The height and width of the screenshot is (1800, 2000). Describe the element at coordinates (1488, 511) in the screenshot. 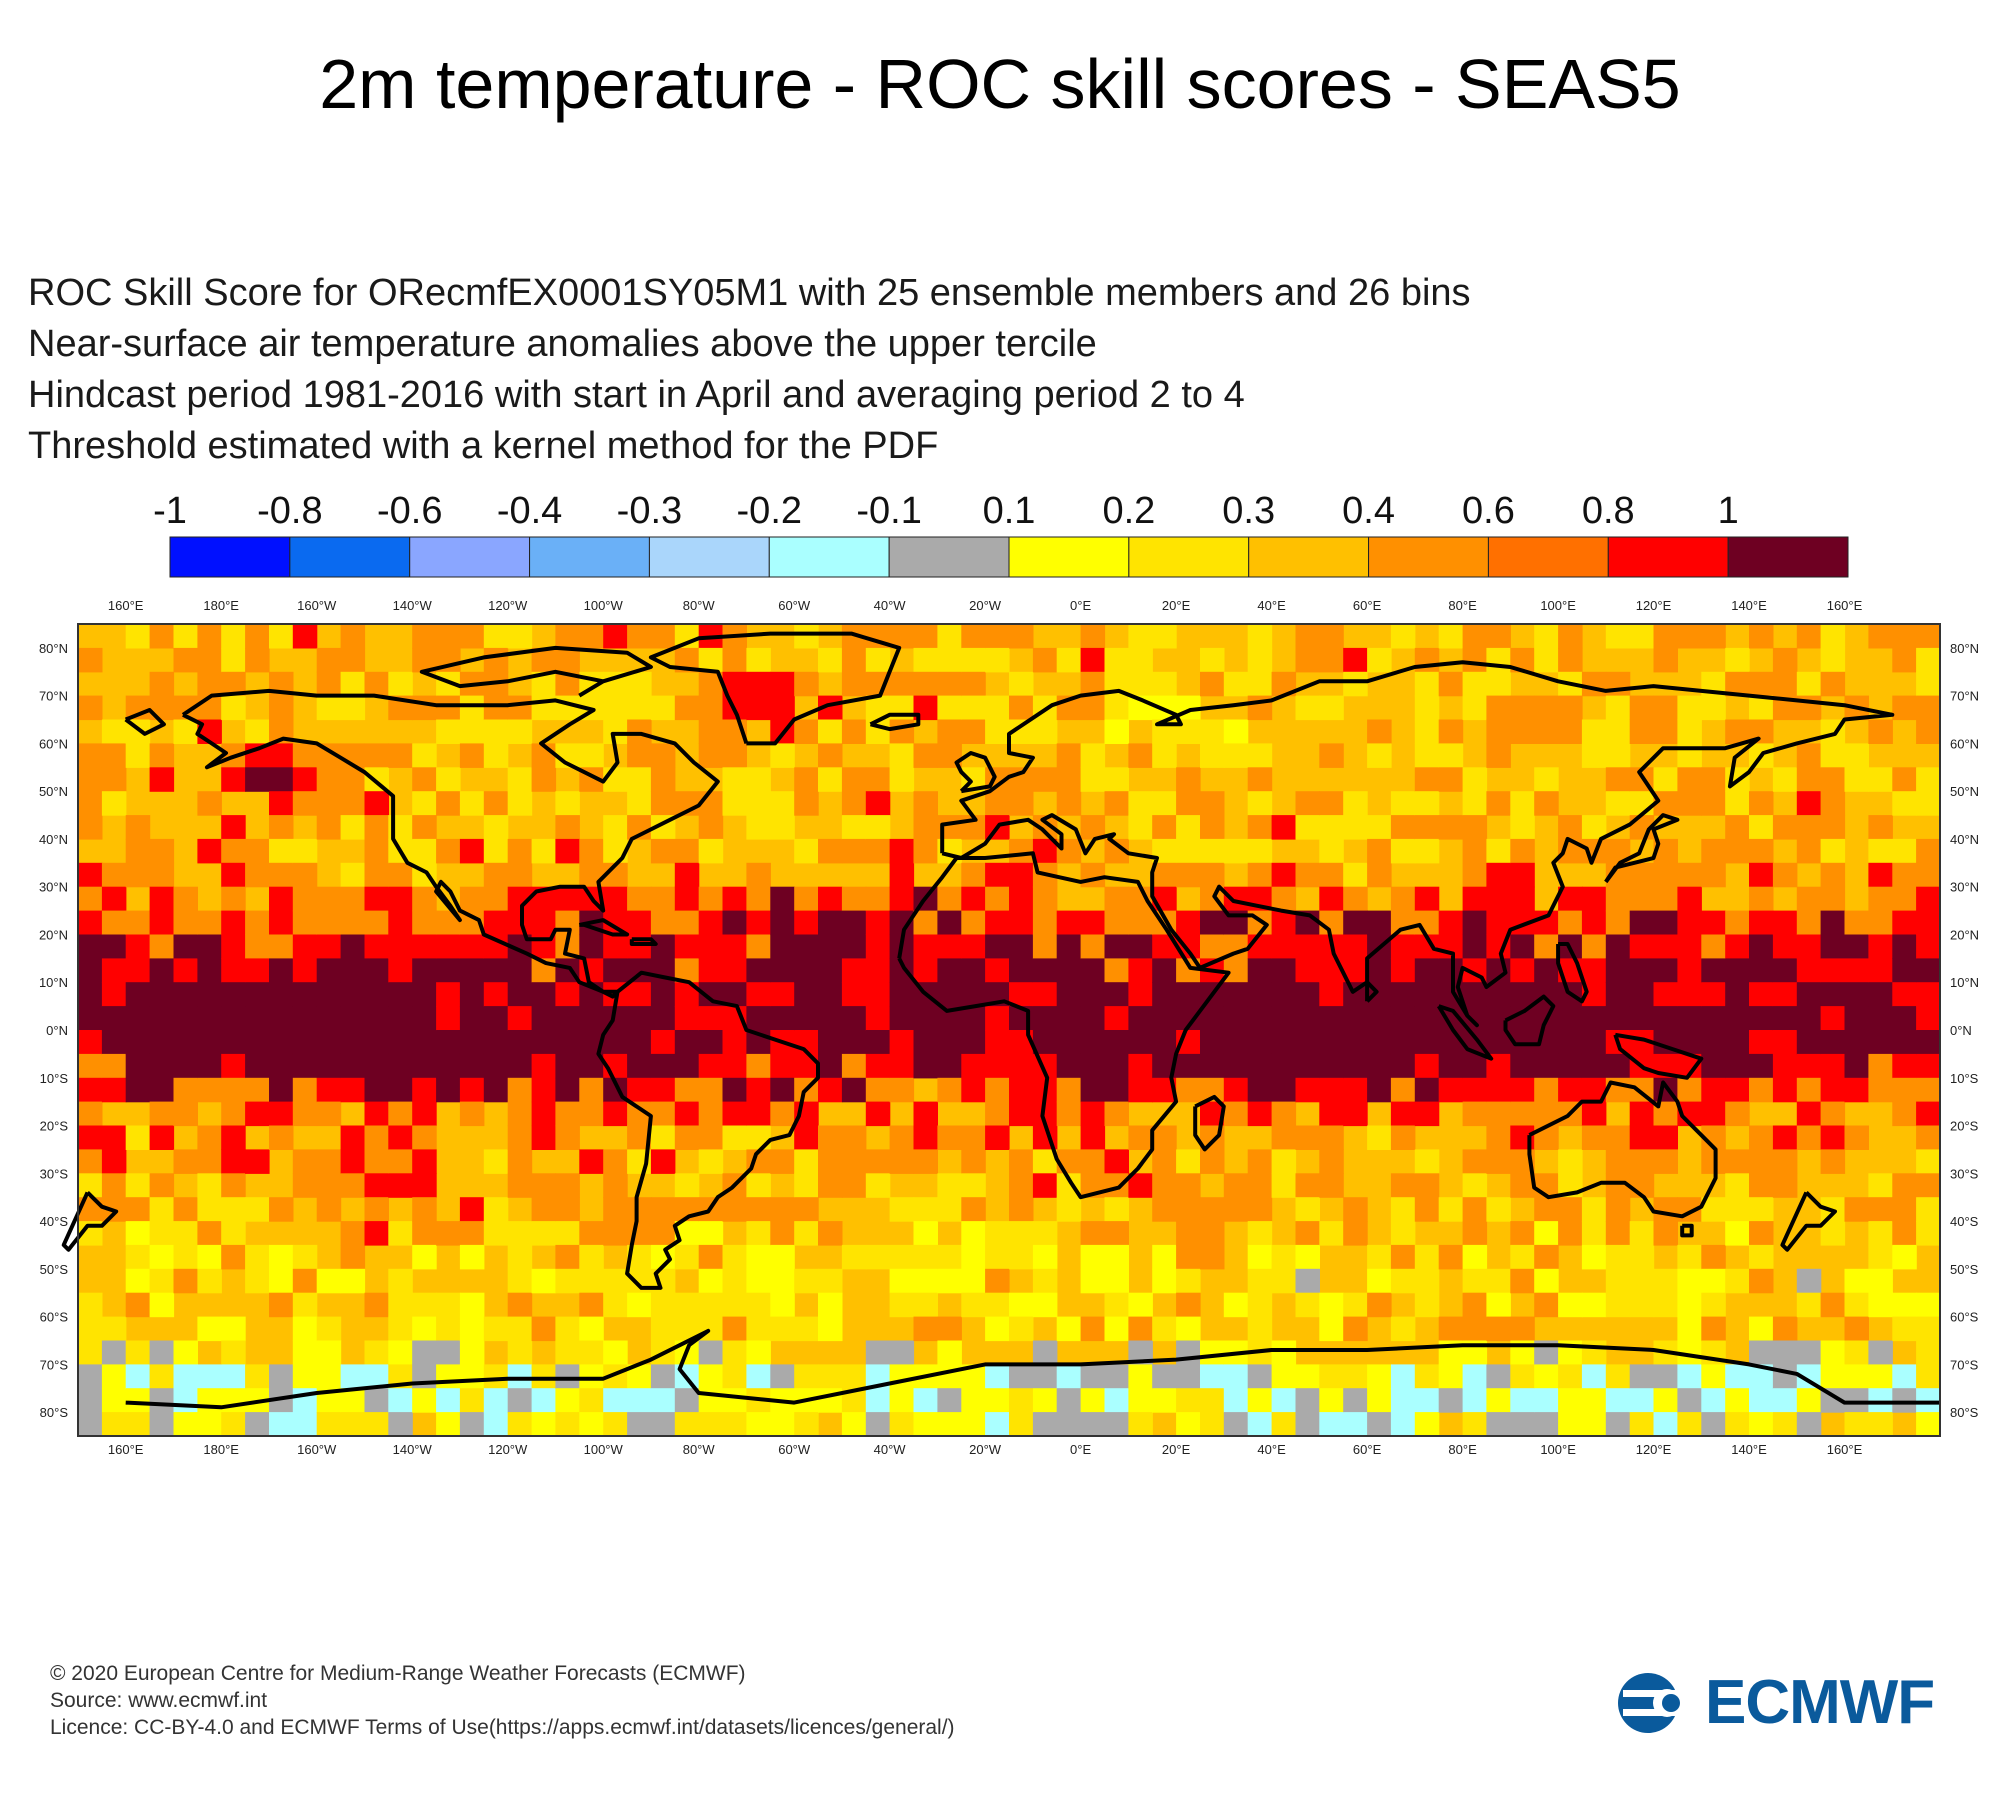

I see `colorbar-label: 0.6` at that location.